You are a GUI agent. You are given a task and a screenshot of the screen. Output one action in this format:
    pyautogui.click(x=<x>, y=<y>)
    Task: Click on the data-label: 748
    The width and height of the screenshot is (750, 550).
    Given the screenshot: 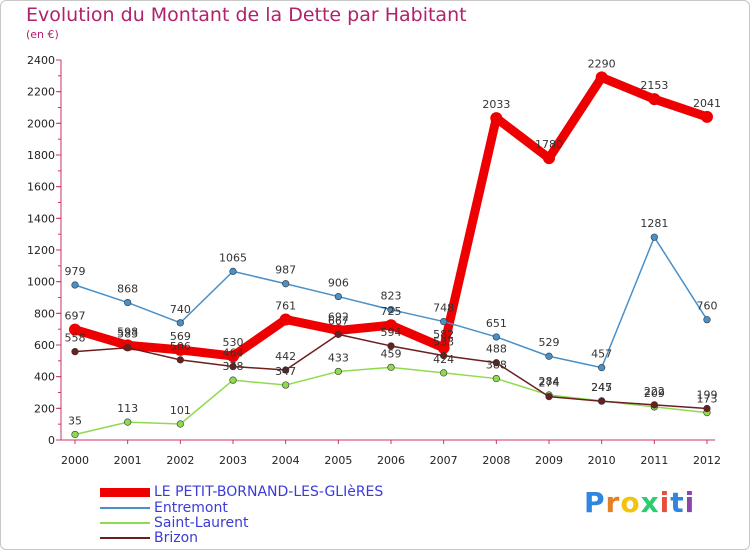 What is the action you would take?
    pyautogui.click(x=443, y=308)
    